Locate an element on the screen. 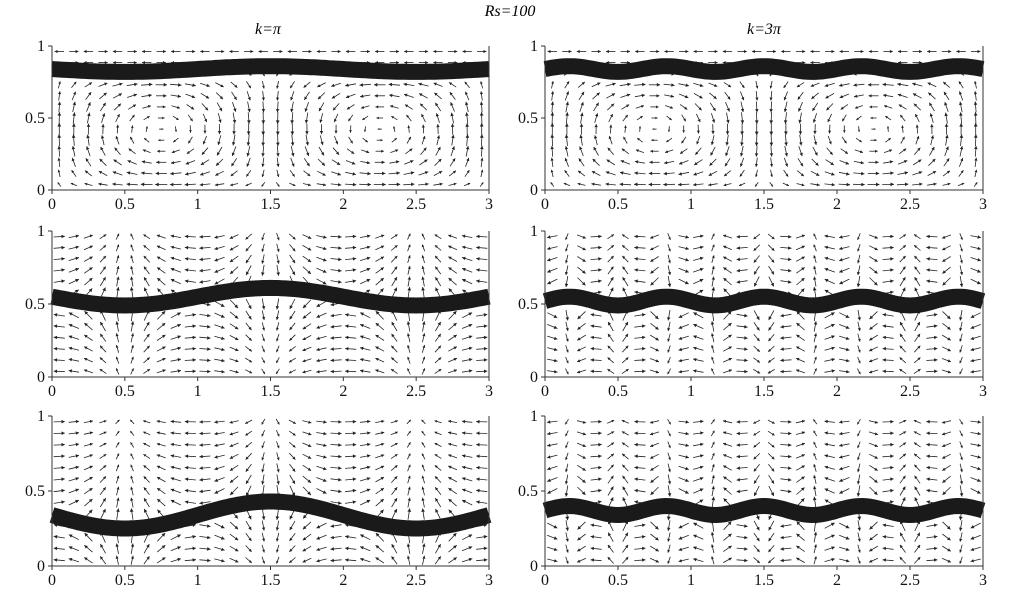  x-tick-label: 2.5 is located at coordinates (416, 391).